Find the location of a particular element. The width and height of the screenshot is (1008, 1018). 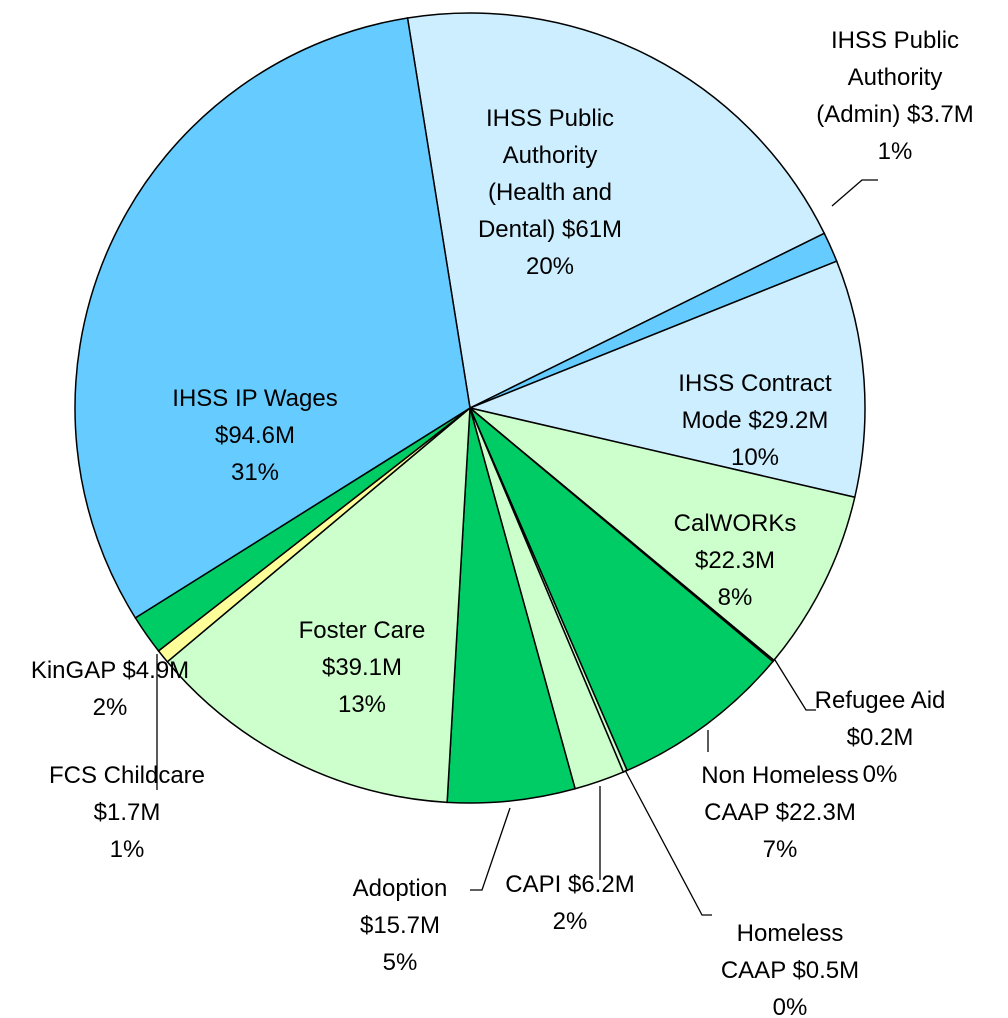

value-label: $94.6M is located at coordinates (255, 435).